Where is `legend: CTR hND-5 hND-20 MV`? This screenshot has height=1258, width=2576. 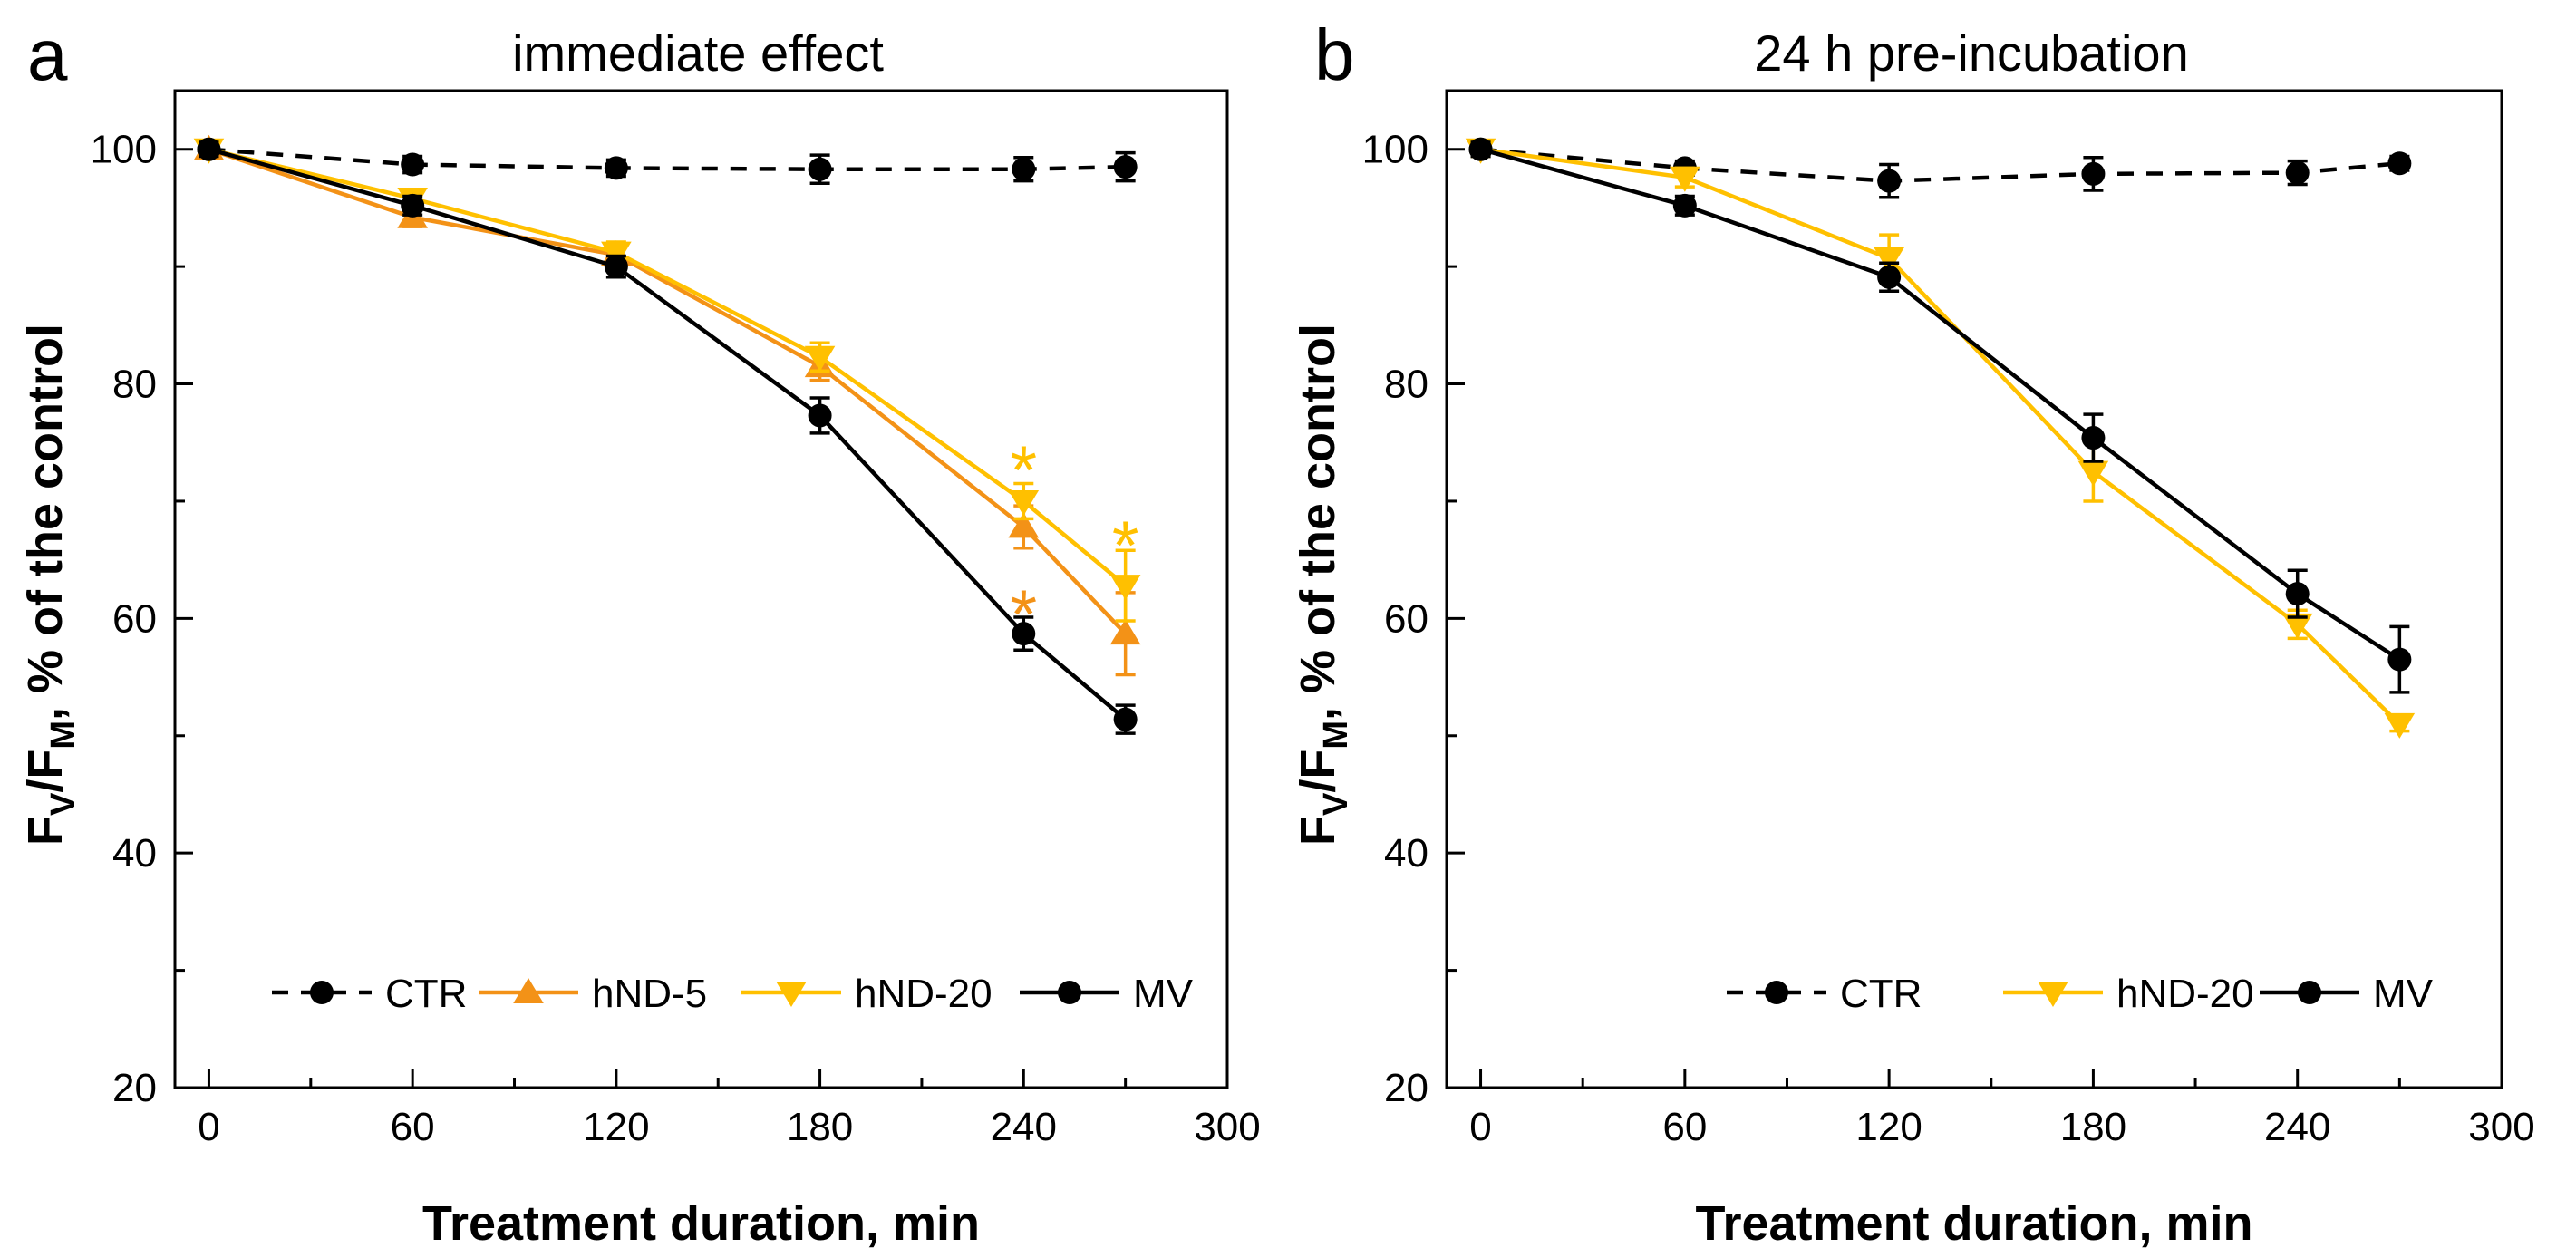
legend: CTR hND-5 hND-20 MV is located at coordinates (733, 994).